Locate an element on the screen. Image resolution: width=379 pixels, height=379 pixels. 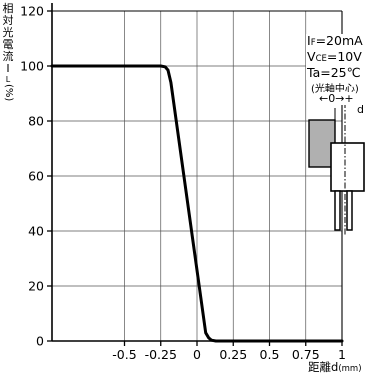
x-tick-label: 0.5 is located at coordinates (270, 354).